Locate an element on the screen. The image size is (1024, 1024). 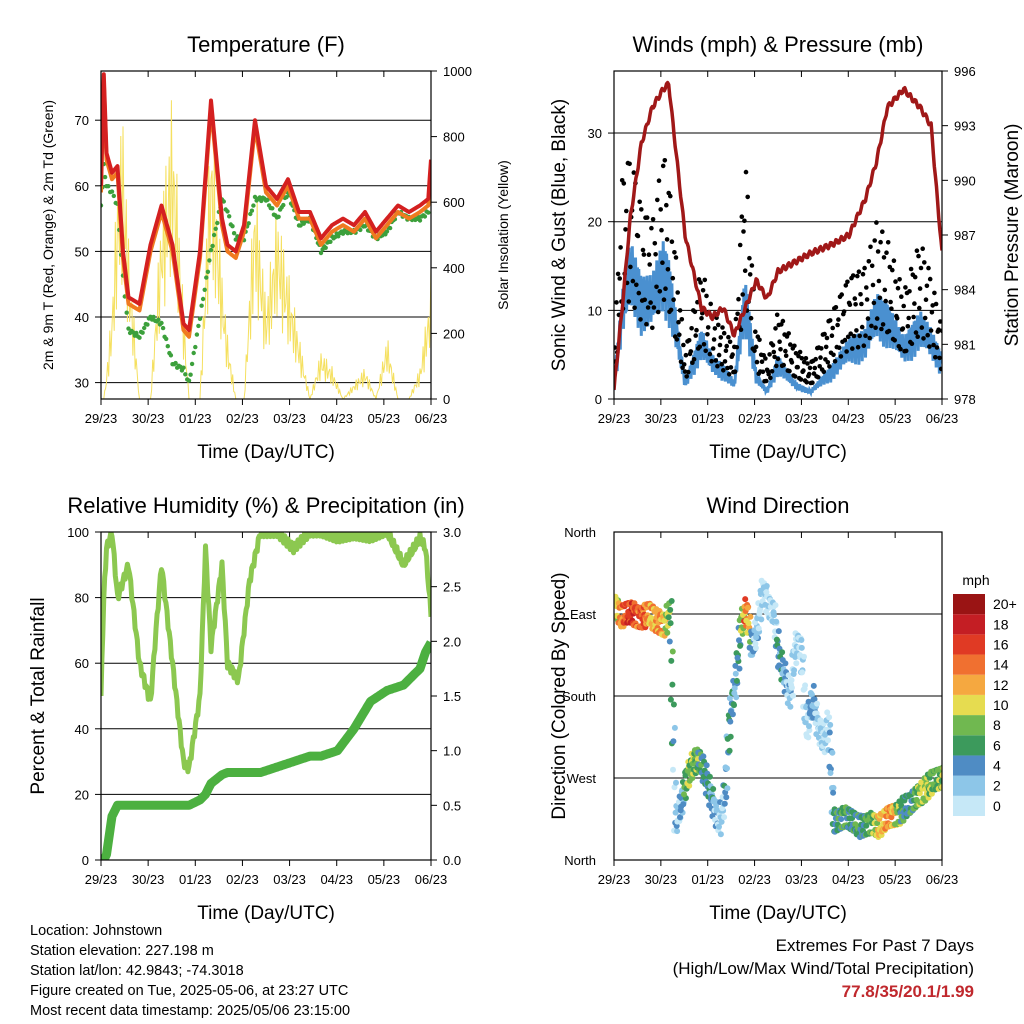
winds-ylabel: Sonic Wind & Gust (Blue, Black) is located at coordinates (559, 235).